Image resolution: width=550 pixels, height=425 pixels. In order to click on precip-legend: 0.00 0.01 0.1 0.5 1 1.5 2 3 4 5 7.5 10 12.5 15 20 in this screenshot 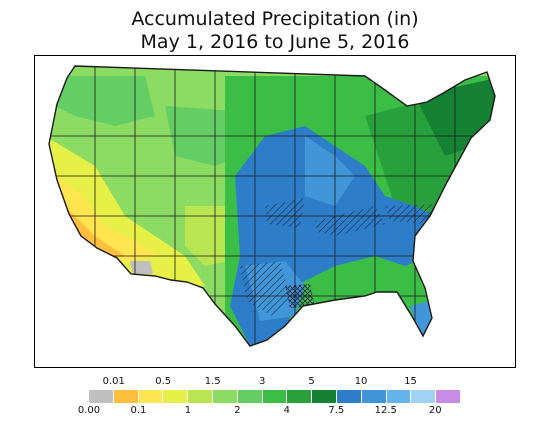, I will do `click(275, 397)`.